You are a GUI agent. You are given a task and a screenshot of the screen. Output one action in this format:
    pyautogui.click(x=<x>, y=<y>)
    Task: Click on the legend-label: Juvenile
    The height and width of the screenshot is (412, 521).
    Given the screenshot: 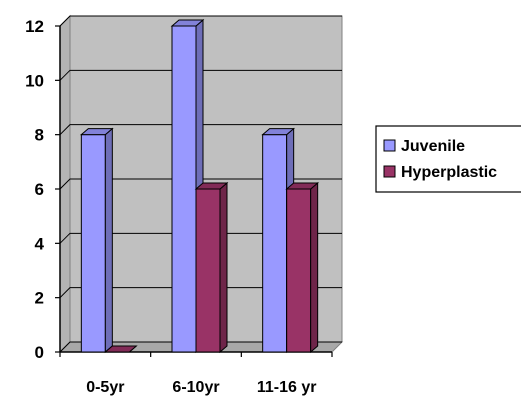 What is the action you would take?
    pyautogui.click(x=433, y=146)
    